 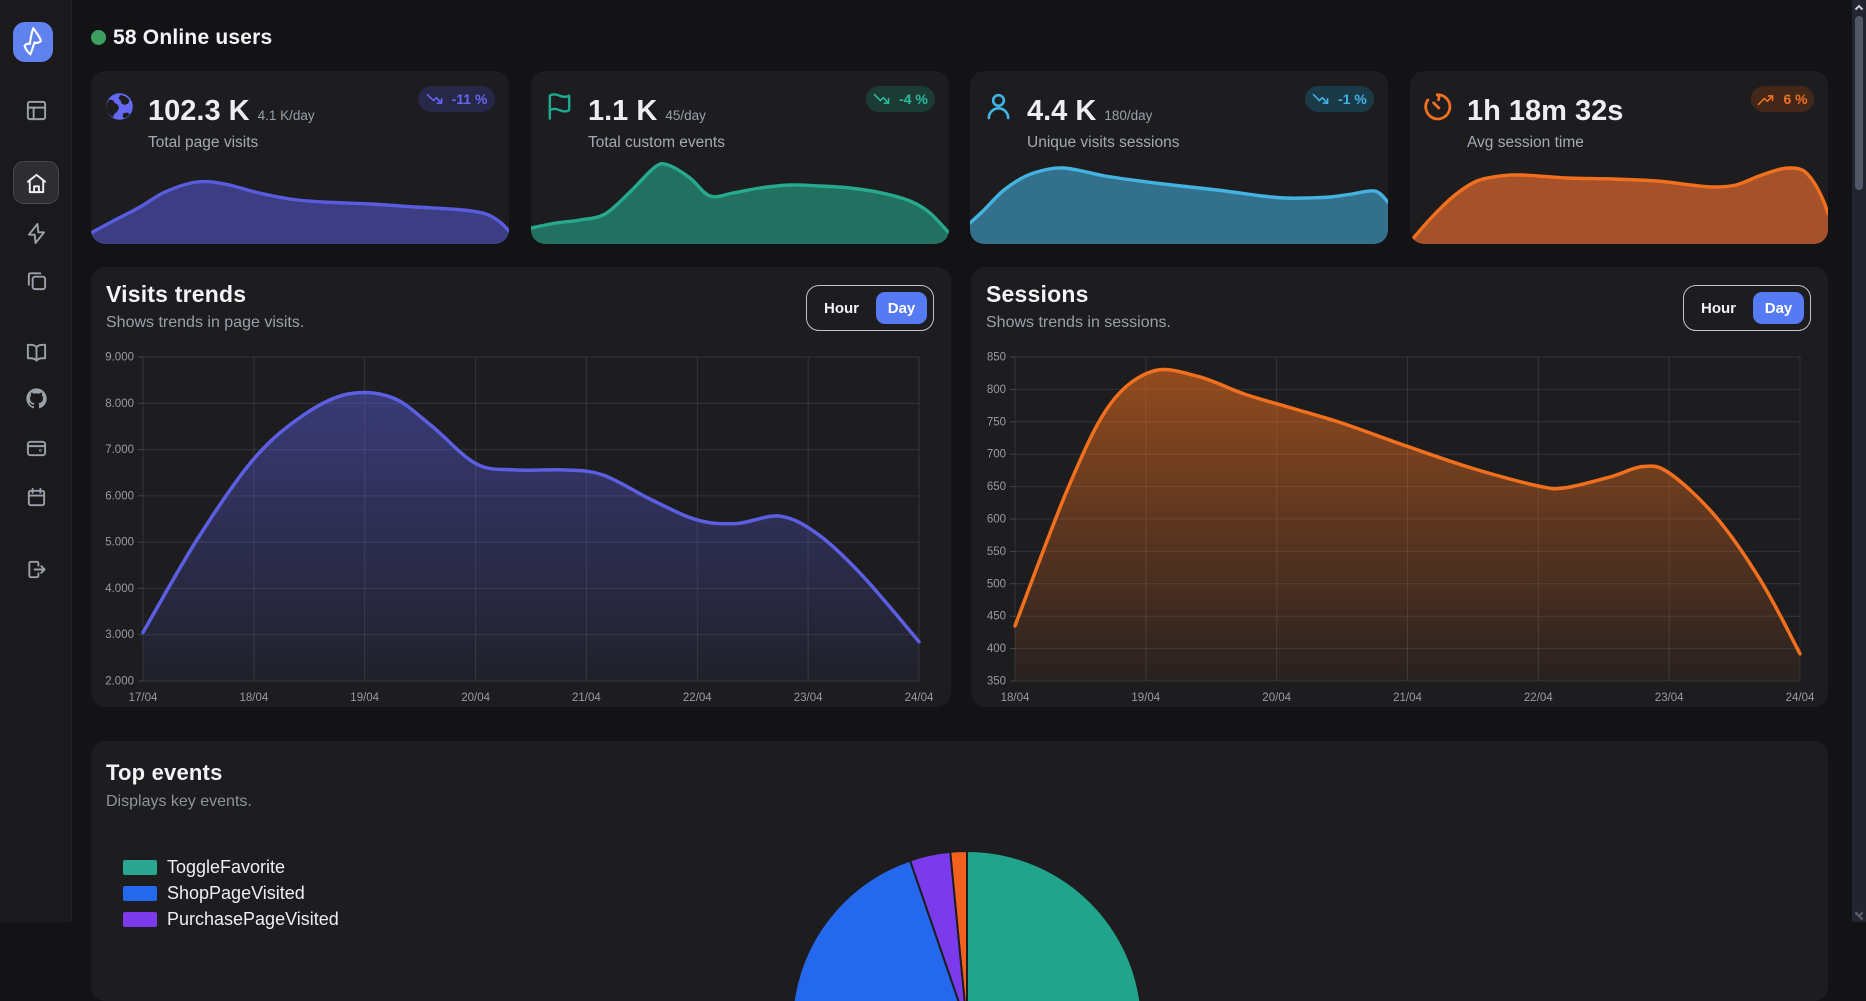 I want to click on svg-text: 6.000, so click(x=119, y=496).